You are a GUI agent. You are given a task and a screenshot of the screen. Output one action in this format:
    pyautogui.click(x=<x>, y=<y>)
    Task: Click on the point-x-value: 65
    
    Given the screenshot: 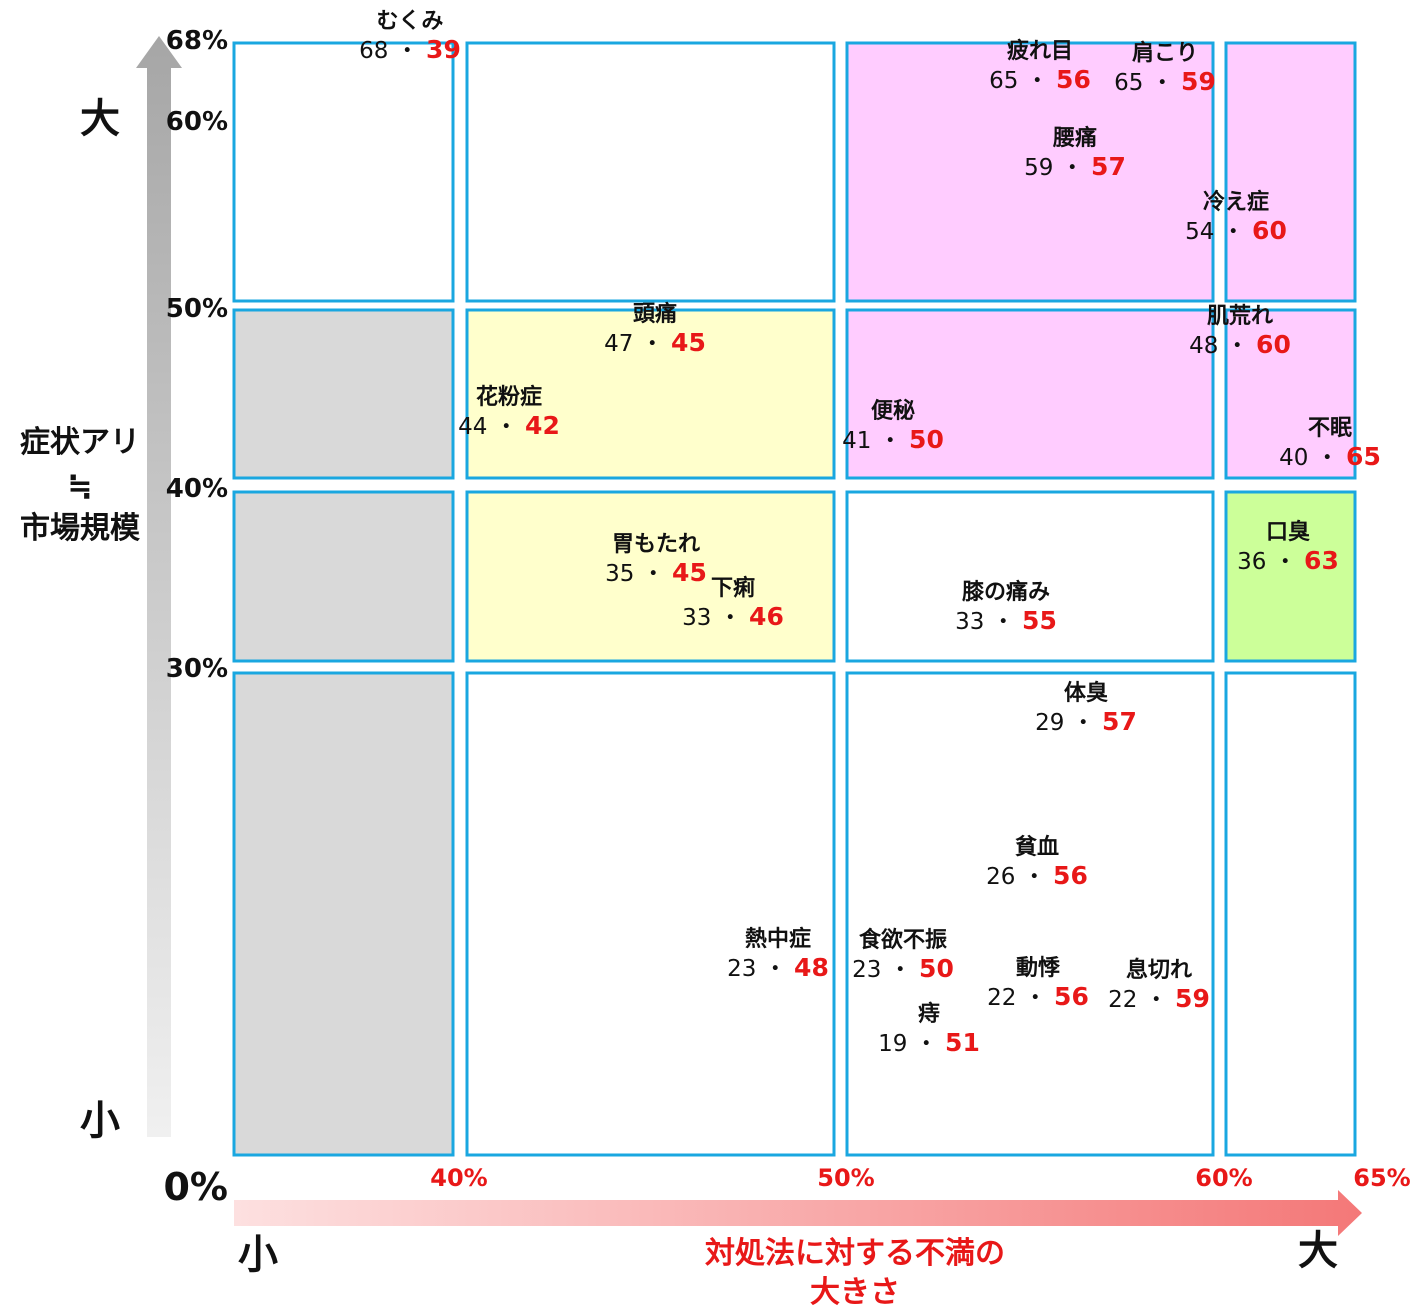 What is the action you would take?
    pyautogui.click(x=1363, y=456)
    